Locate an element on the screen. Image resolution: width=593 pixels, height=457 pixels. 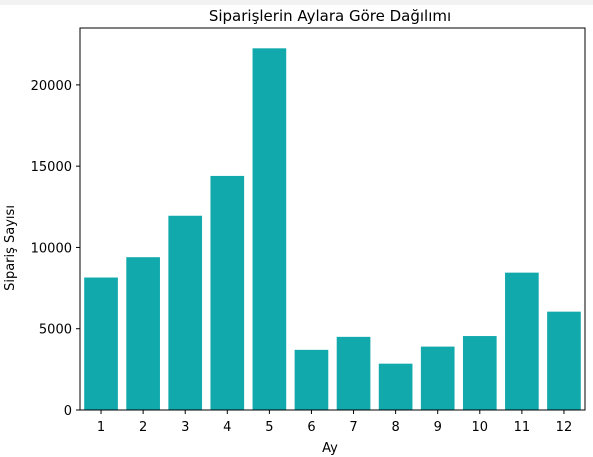
y-tick-label-0: 0 is located at coordinates (68, 411).